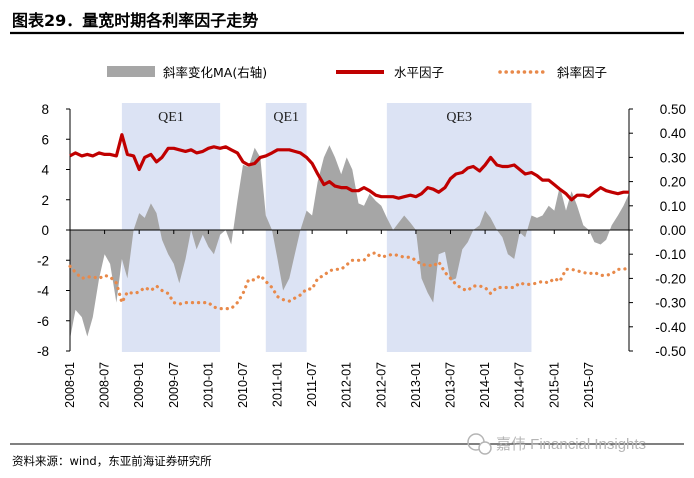 The width and height of the screenshot is (694, 478). What do you see at coordinates (208, 385) in the screenshot?
I see `x-tick-label-4: 2010-01` at bounding box center [208, 385].